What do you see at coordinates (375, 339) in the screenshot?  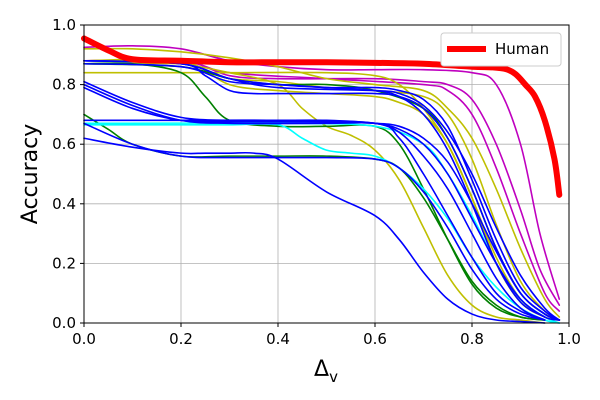 I see `x-tick-label: 0.6` at bounding box center [375, 339].